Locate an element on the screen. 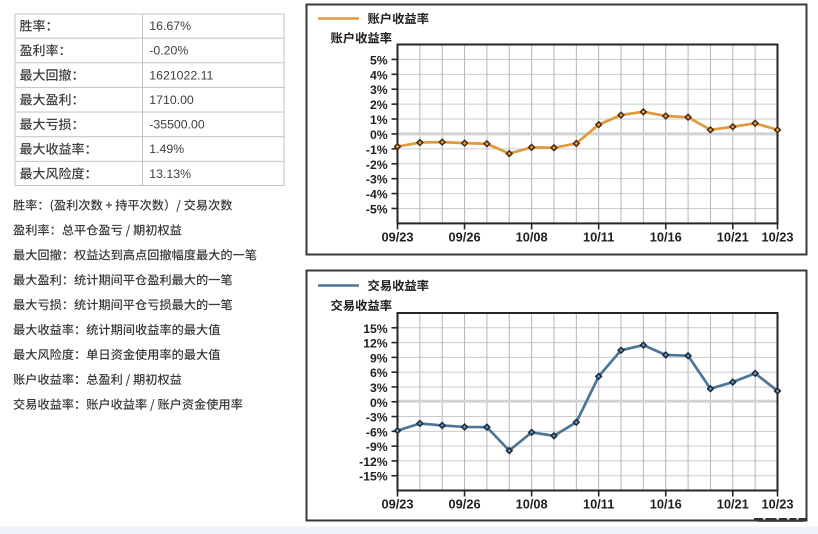 This screenshot has width=818, height=534. svg-text: 4% is located at coordinates (379, 75).